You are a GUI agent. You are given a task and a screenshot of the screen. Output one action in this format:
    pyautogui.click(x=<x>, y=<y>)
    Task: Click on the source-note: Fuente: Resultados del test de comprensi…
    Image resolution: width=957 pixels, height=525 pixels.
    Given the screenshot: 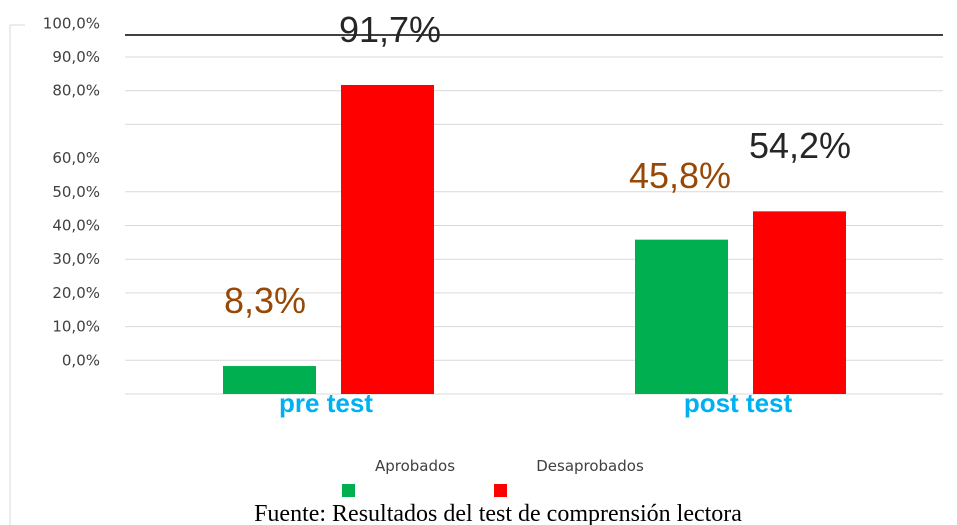 What is the action you would take?
    pyautogui.click(x=498, y=513)
    